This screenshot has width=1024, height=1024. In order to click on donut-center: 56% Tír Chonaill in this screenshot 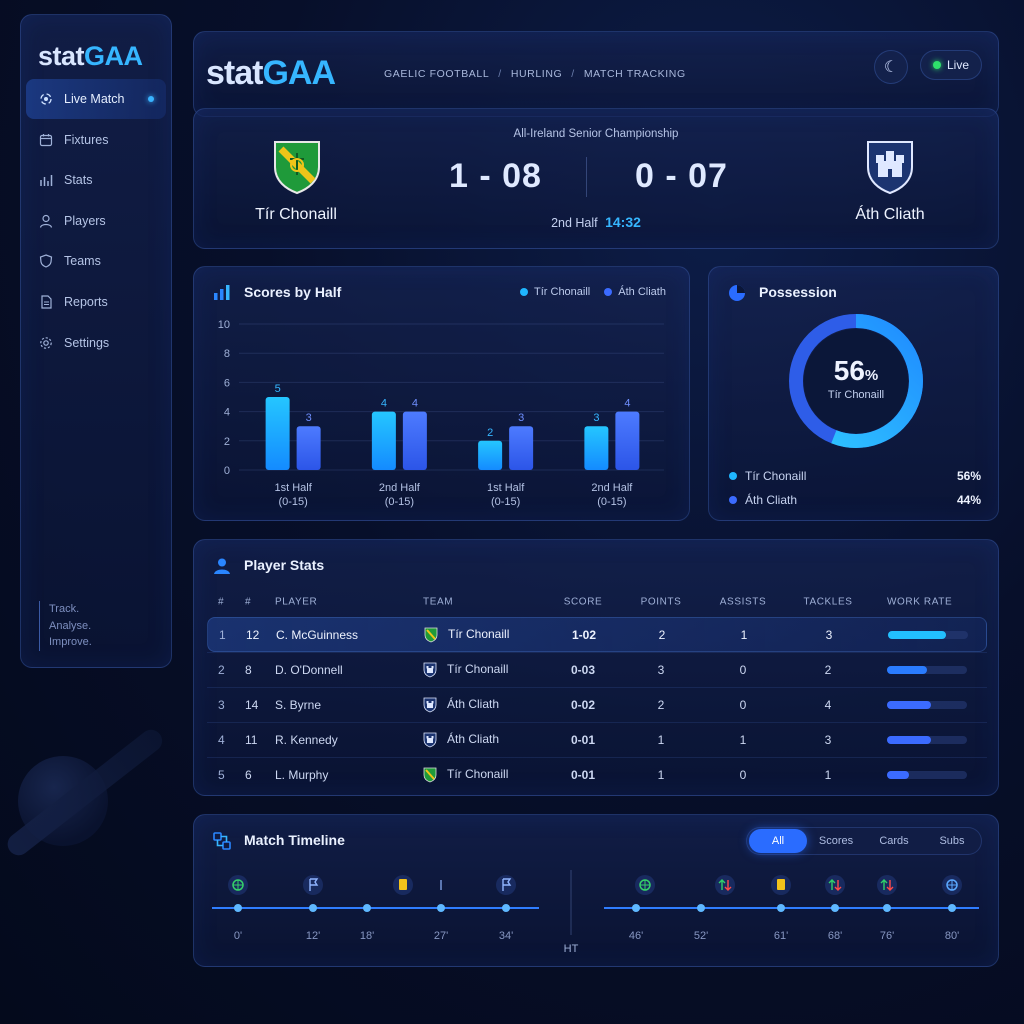, I will do `click(856, 378)`.